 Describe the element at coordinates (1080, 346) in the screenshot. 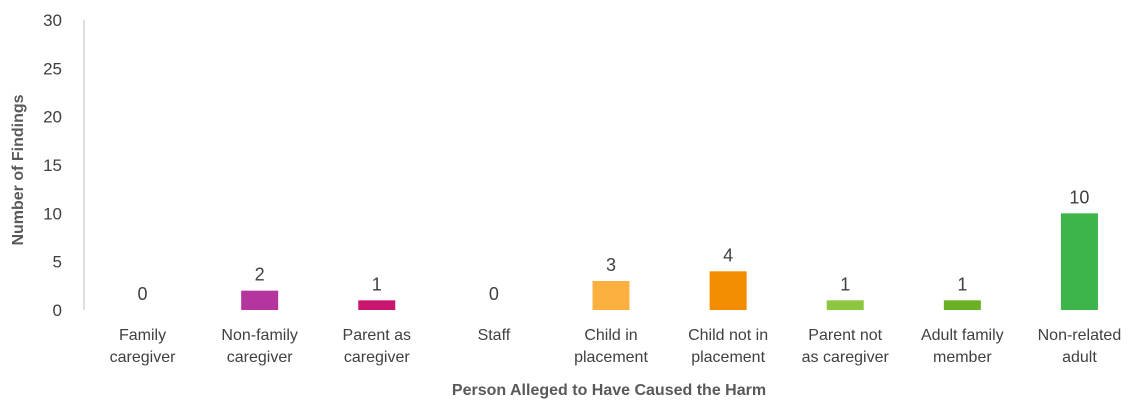

I see `x-tick-label: Non-related adult` at that location.